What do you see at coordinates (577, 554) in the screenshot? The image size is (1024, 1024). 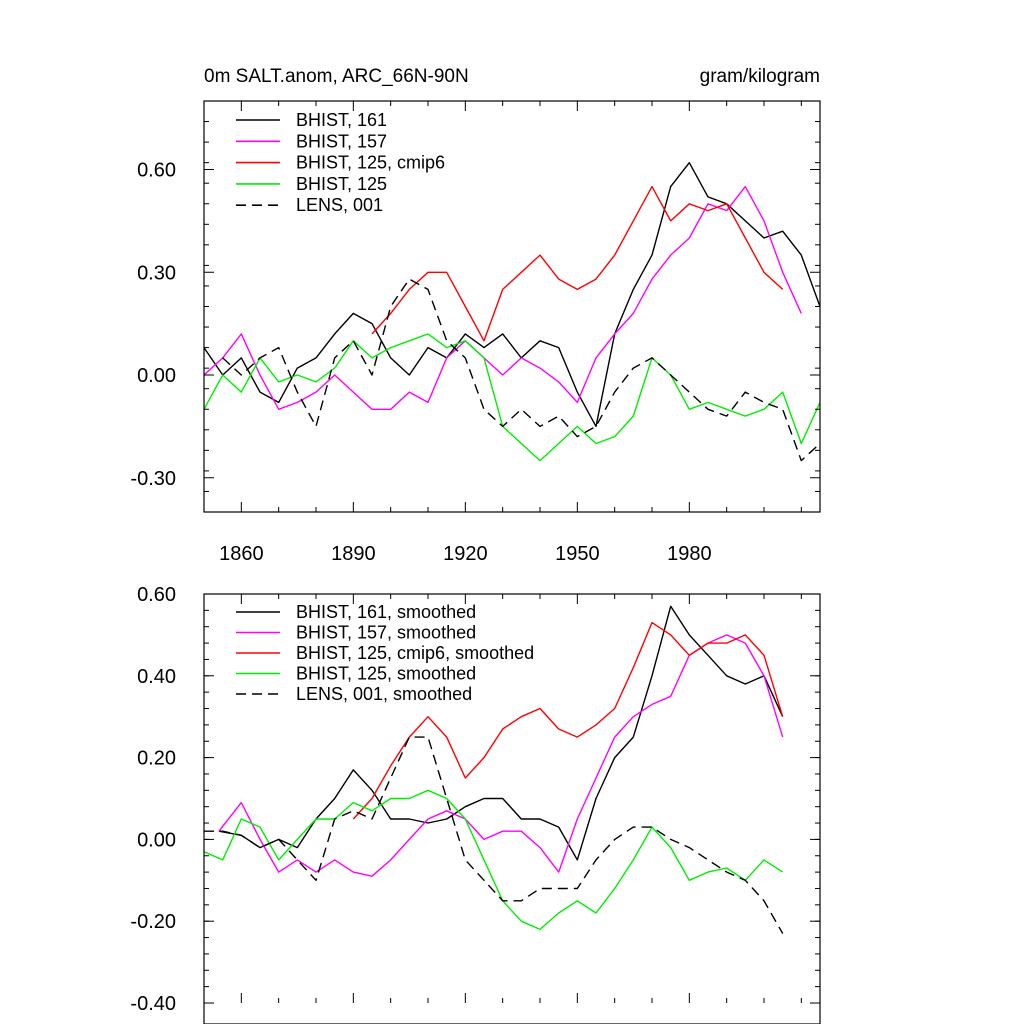 I see `x-tick-label: 1950` at bounding box center [577, 554].